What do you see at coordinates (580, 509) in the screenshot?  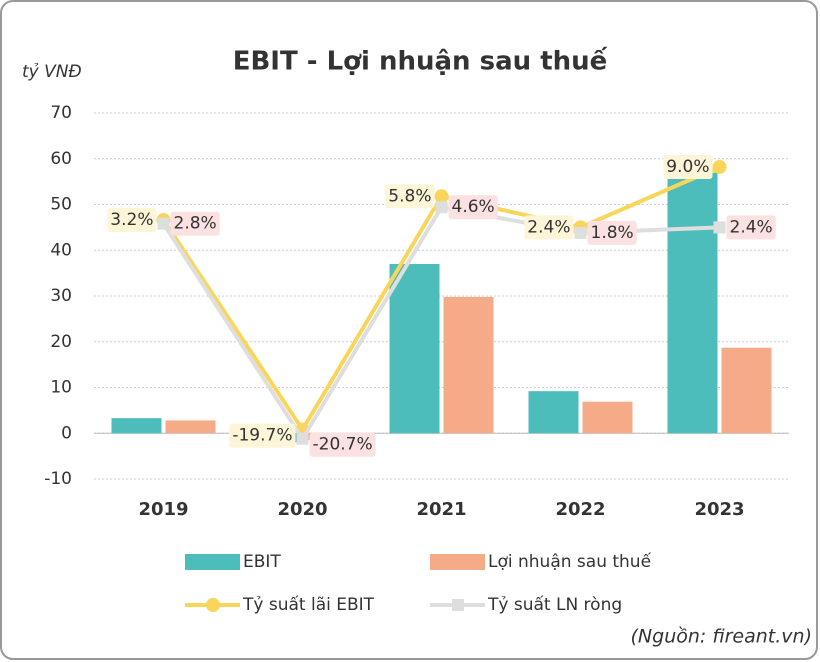 I see `x-tick-label: 2022` at bounding box center [580, 509].